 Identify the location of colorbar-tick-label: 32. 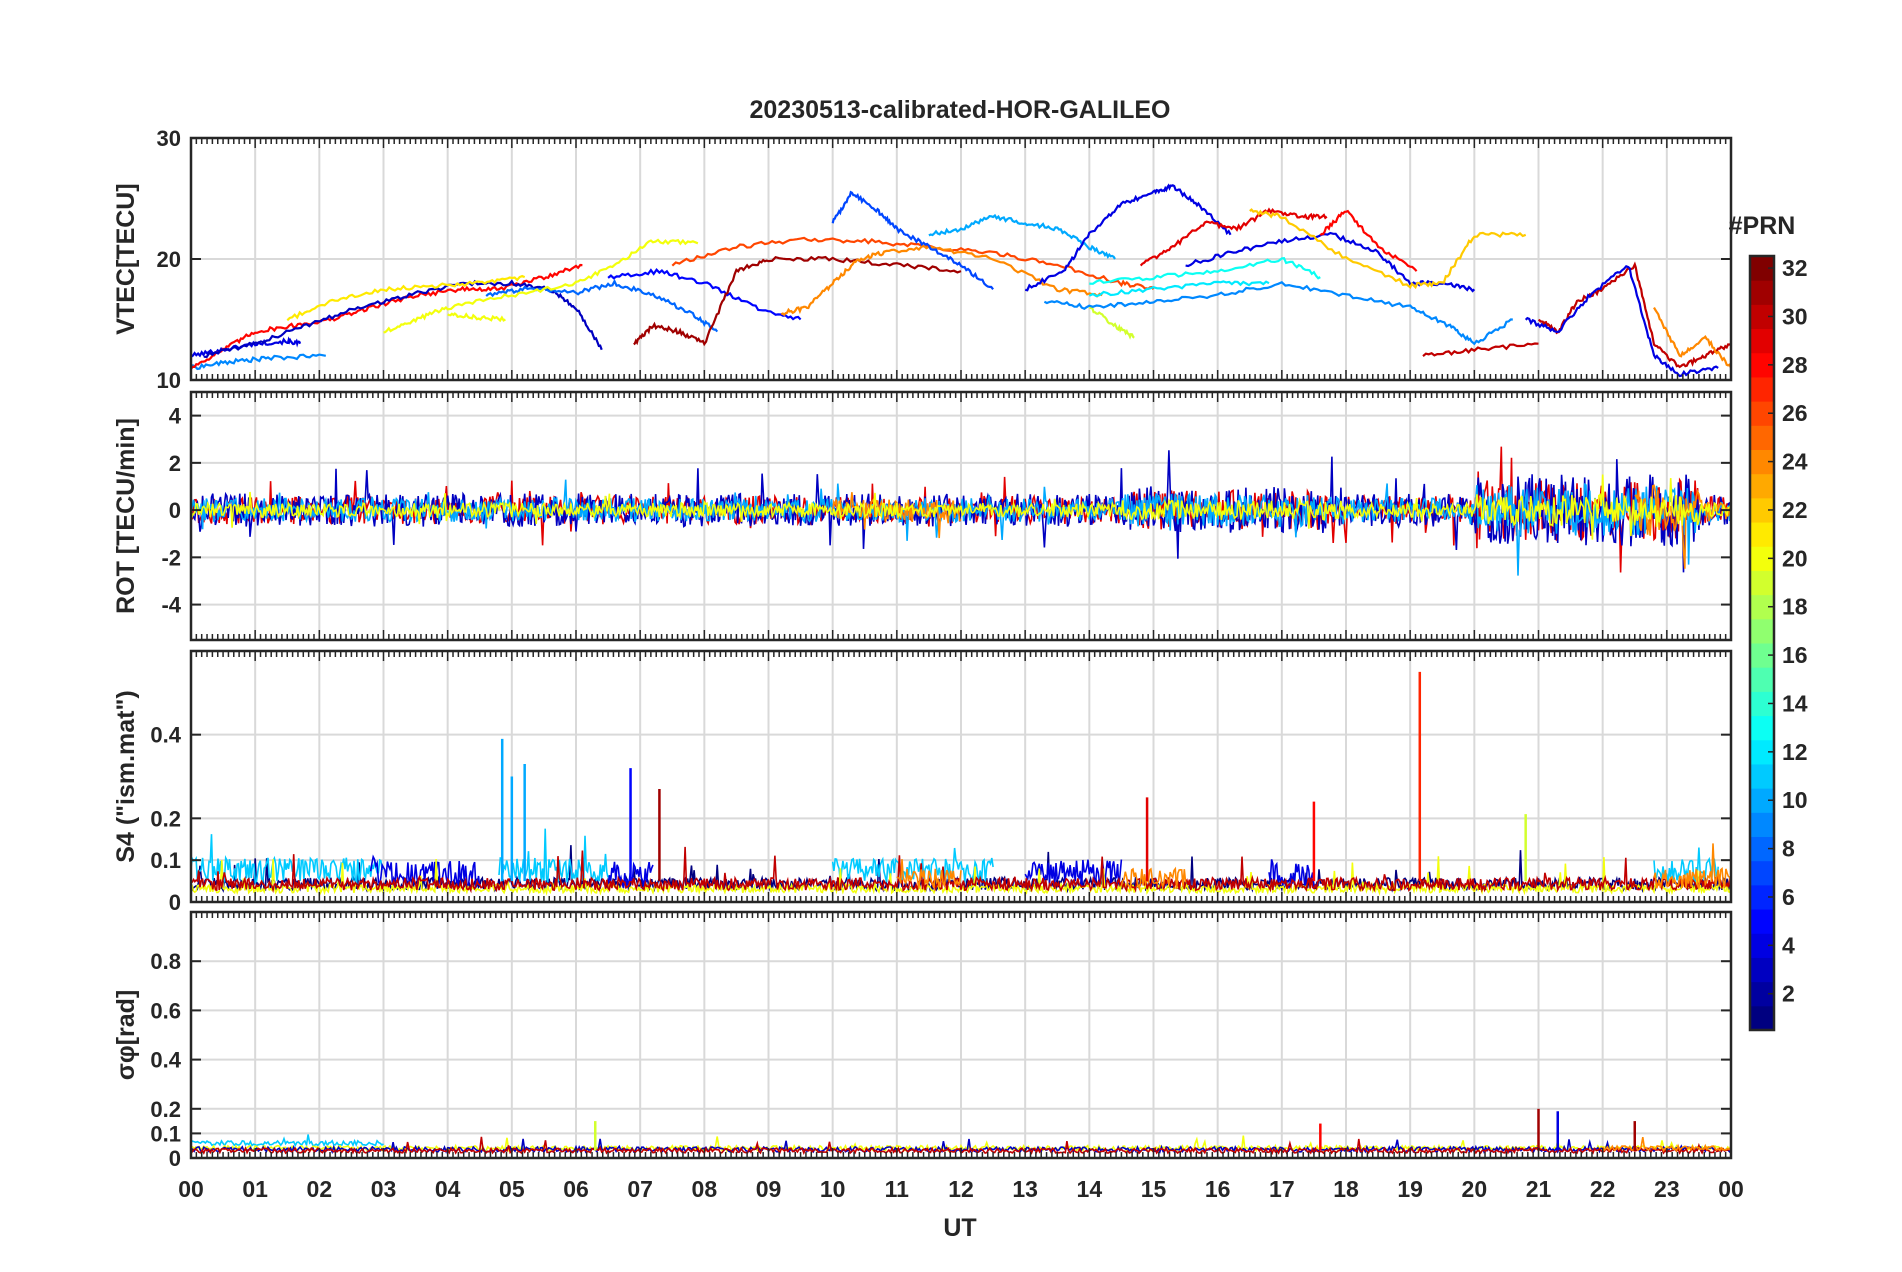
(1795, 268).